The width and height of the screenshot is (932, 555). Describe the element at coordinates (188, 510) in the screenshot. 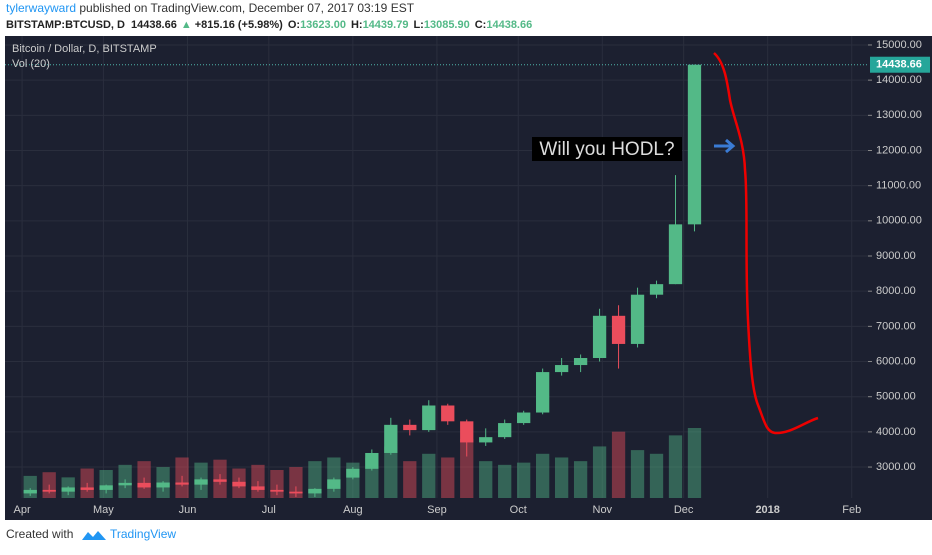

I see `x-tick-label: Jun` at that location.